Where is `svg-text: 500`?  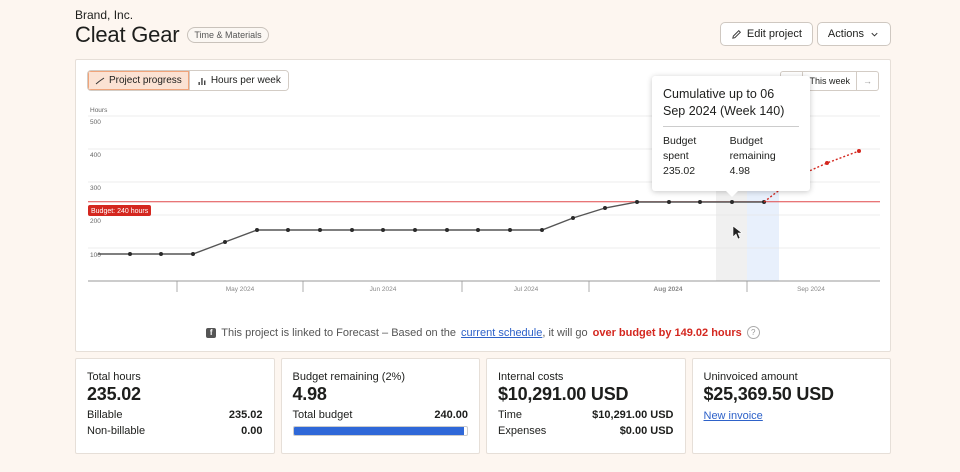 svg-text: 500 is located at coordinates (95, 122).